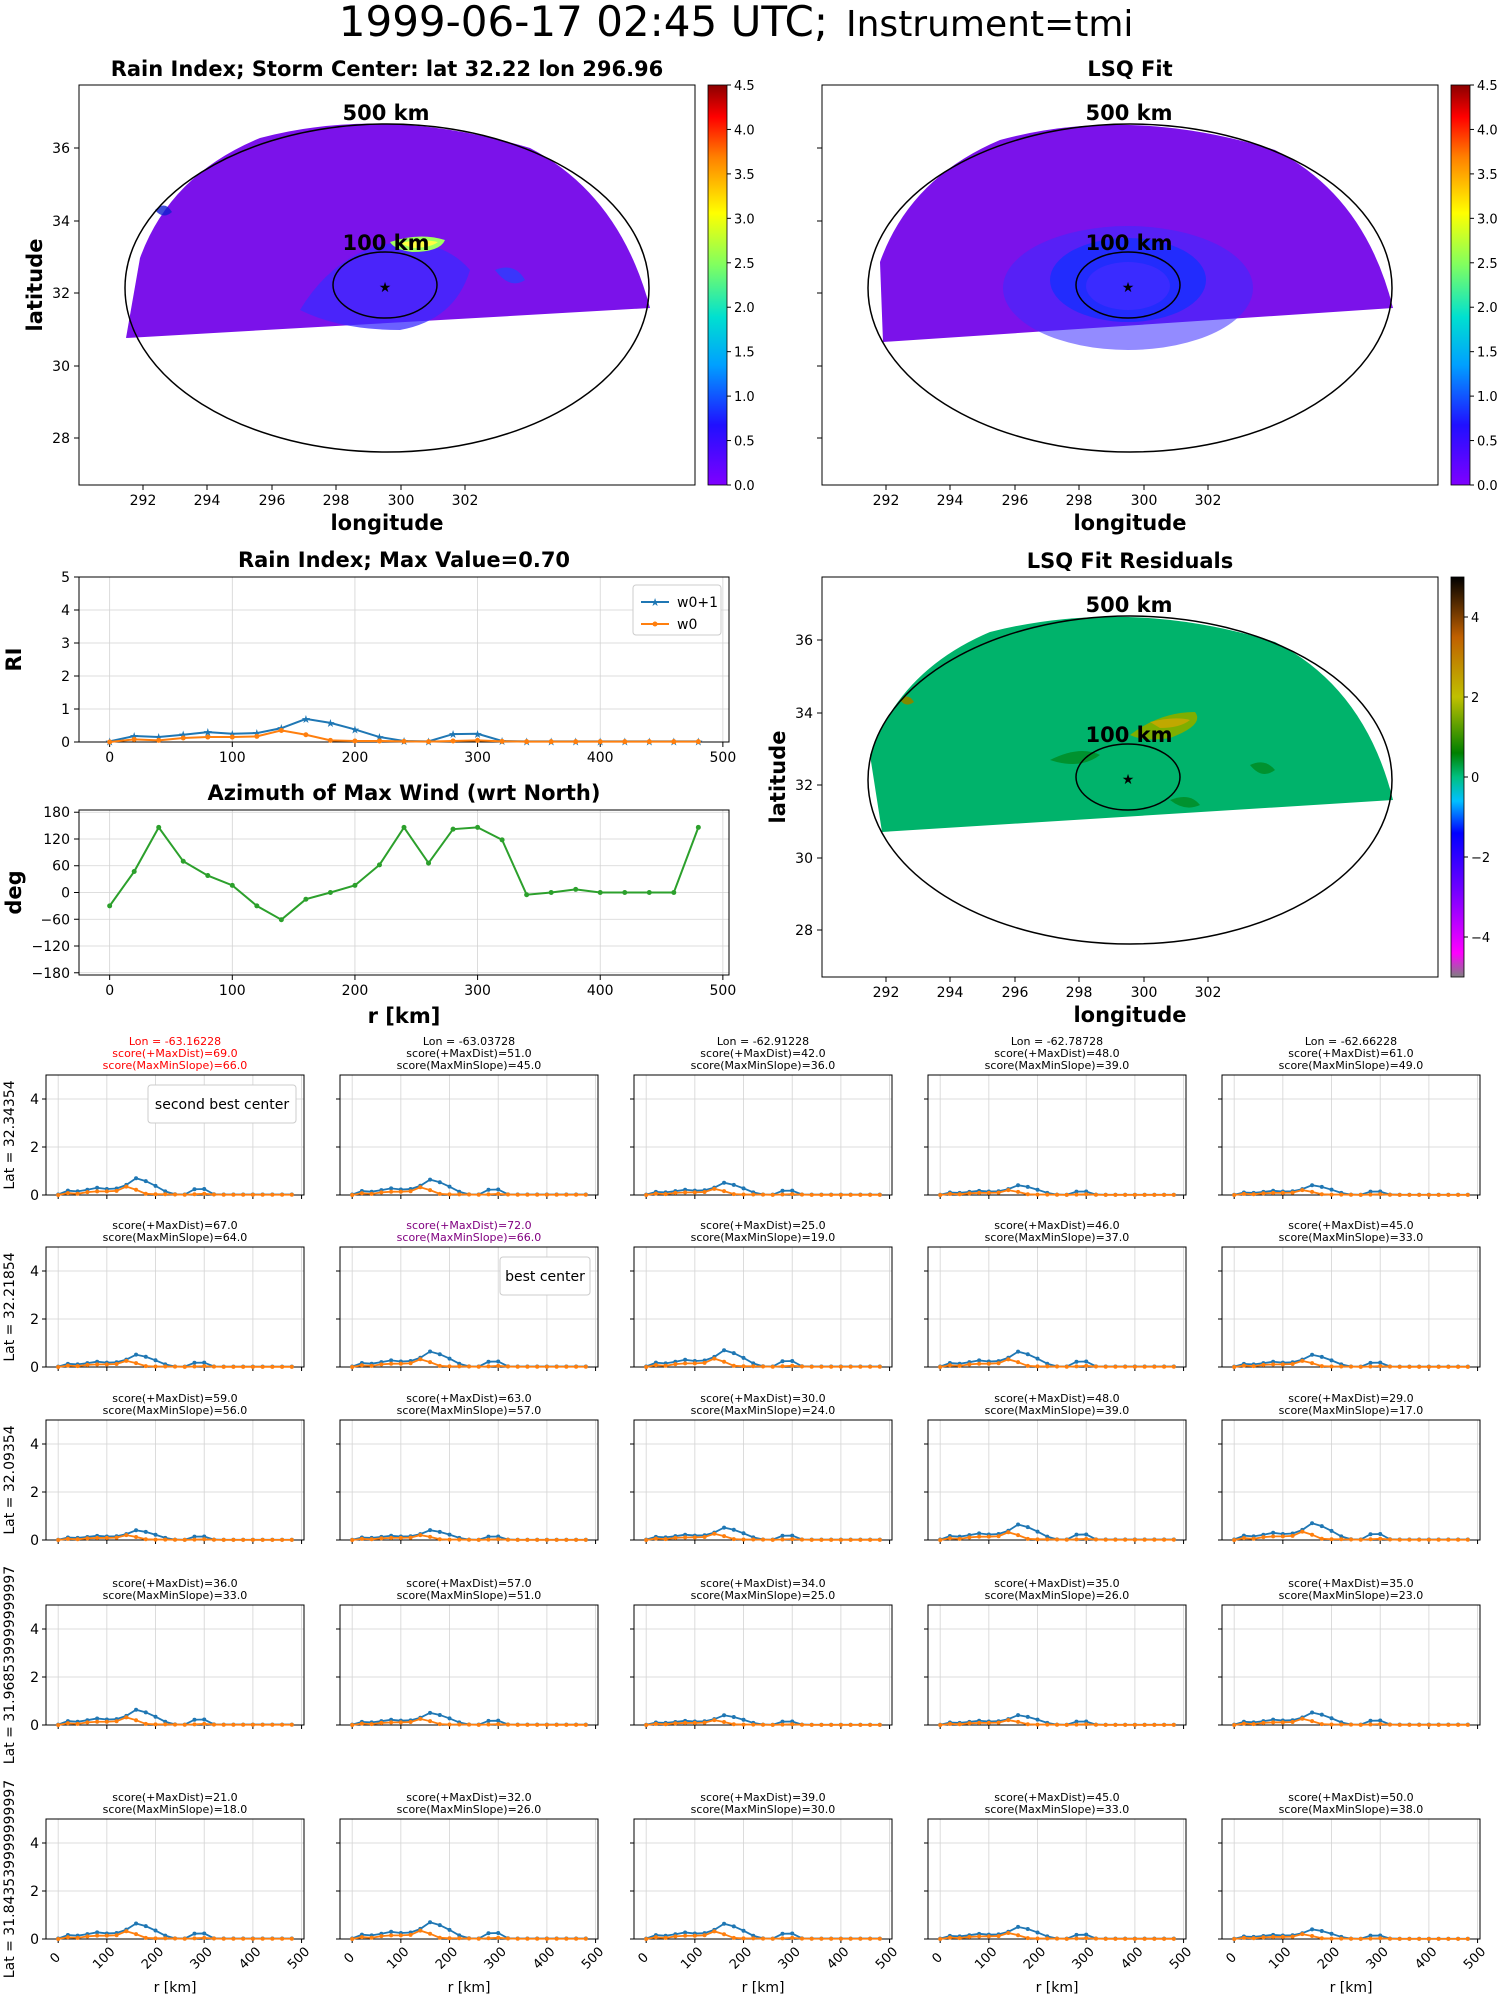 This screenshot has height=2000, width=1500. I want to click on x-tick-label: 300, so click(477, 991).